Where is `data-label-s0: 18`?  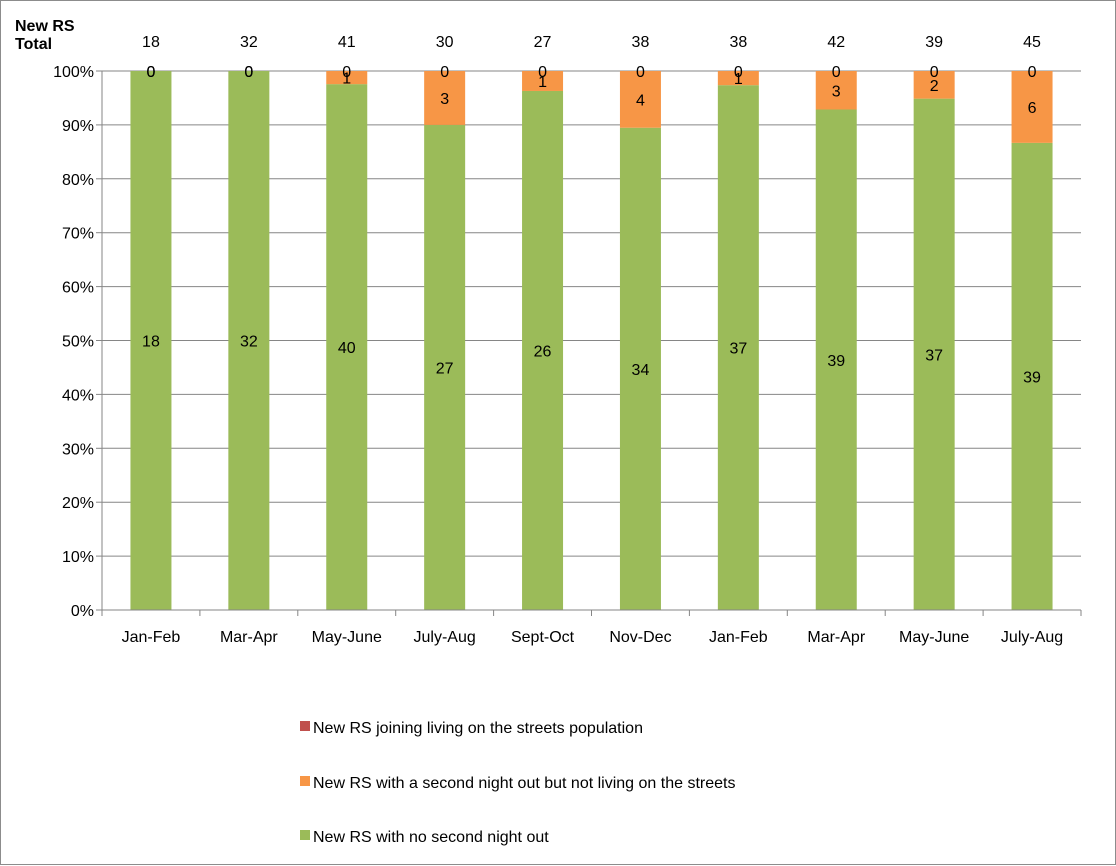
data-label-s0: 18 is located at coordinates (151, 342).